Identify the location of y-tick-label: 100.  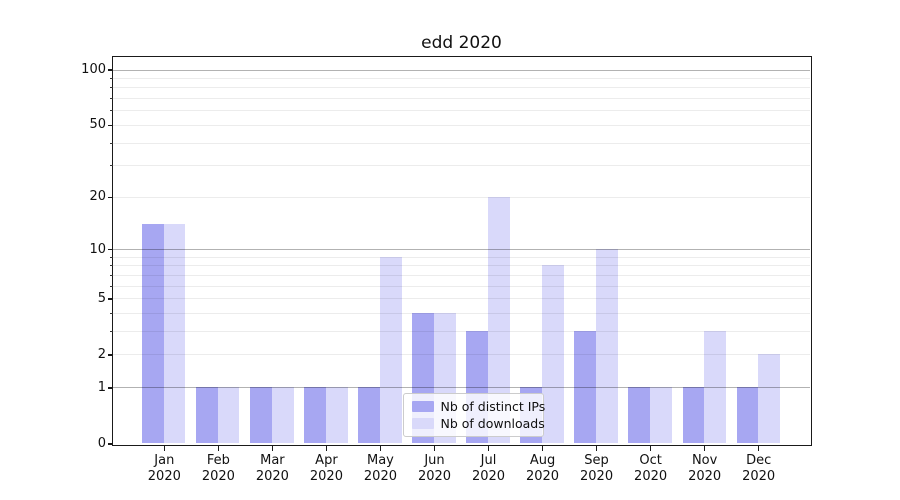
(93, 69).